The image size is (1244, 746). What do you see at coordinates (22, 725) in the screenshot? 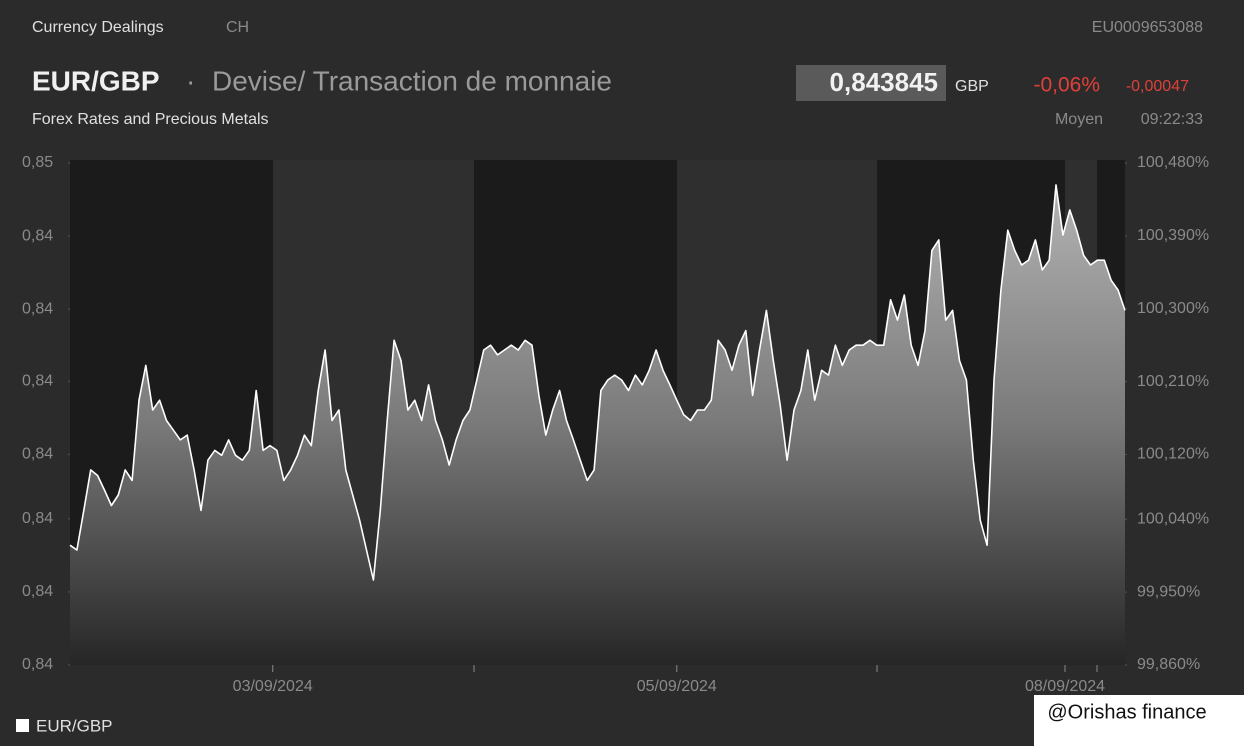
I see `legend-swatch` at bounding box center [22, 725].